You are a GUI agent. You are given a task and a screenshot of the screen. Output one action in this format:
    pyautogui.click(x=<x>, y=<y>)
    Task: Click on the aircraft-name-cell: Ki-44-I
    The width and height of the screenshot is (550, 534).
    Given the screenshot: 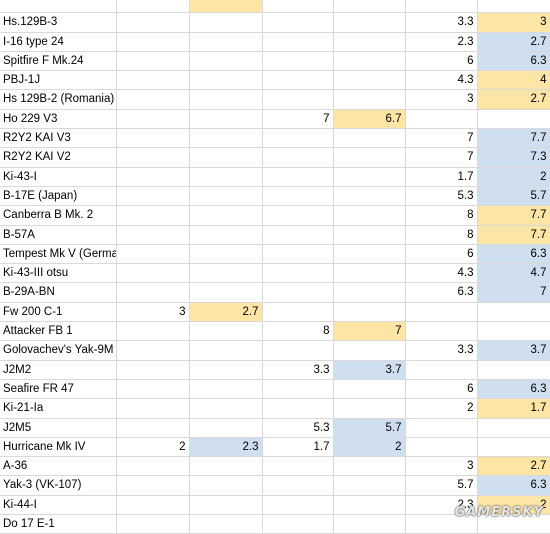 What is the action you would take?
    pyautogui.click(x=58, y=505)
    